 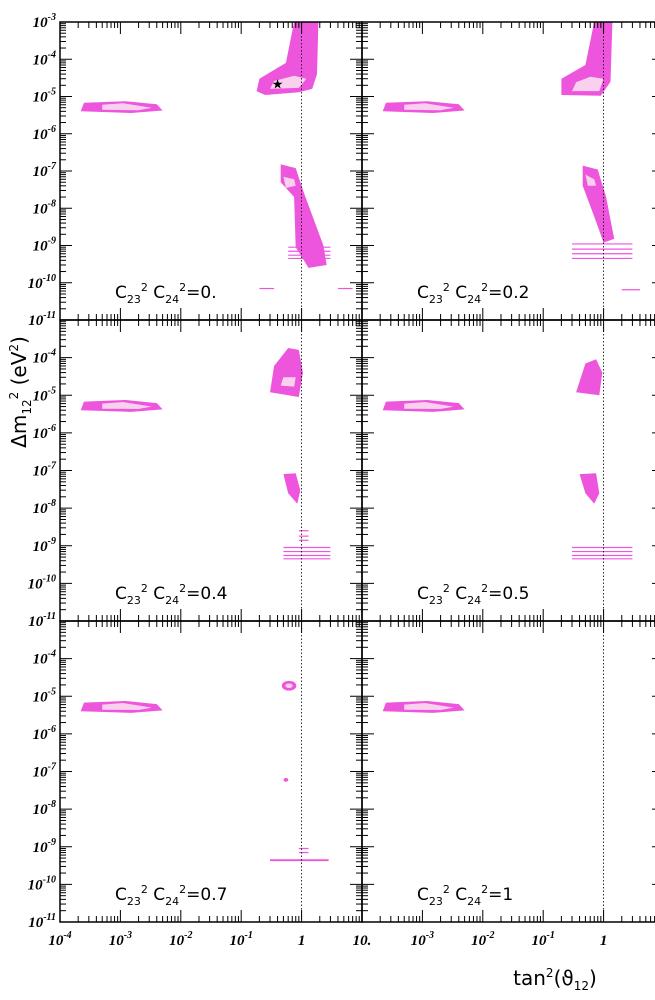 I want to click on panel-2: C232 C242=0.2, so click(x=508, y=171).